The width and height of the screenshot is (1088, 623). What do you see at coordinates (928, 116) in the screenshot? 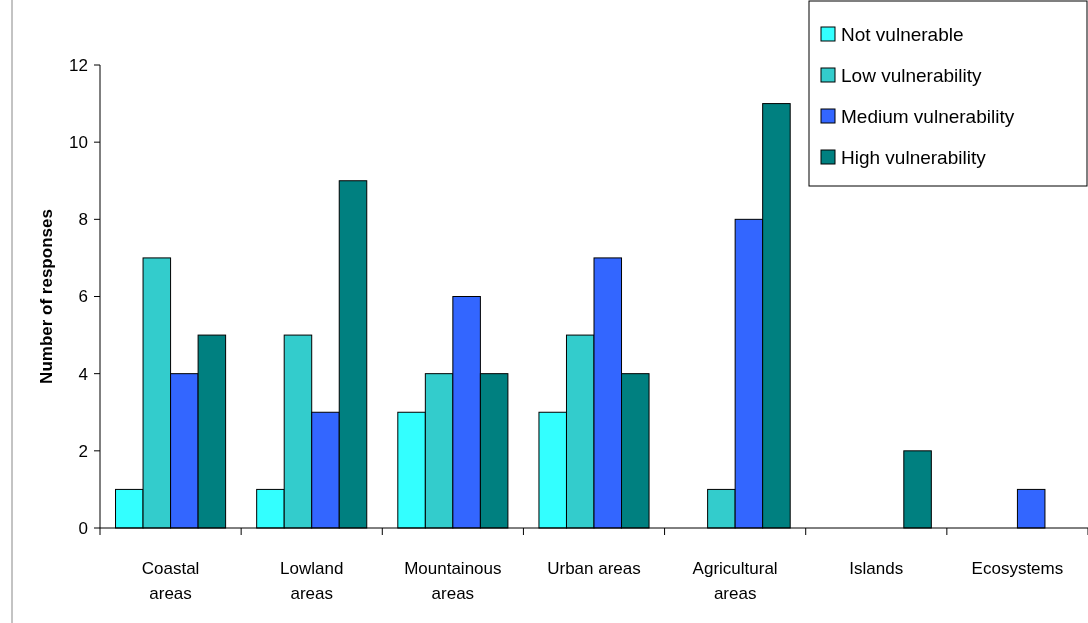
I see `legend-label: Medium vulnerability` at bounding box center [928, 116].